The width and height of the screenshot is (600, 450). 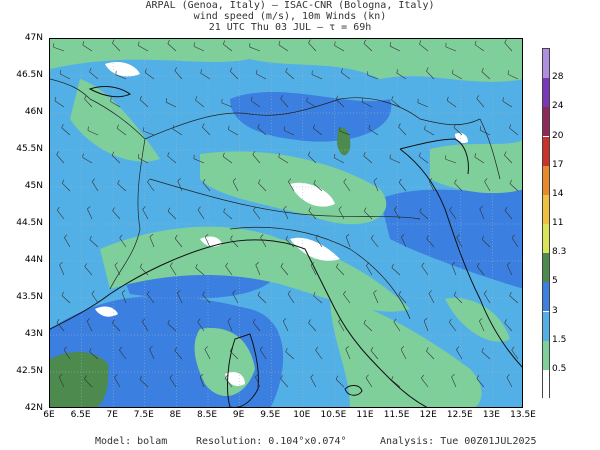 What do you see at coordinates (286, 60) in the screenshot?
I see `wind-zone-weak-north` at bounding box center [286, 60].